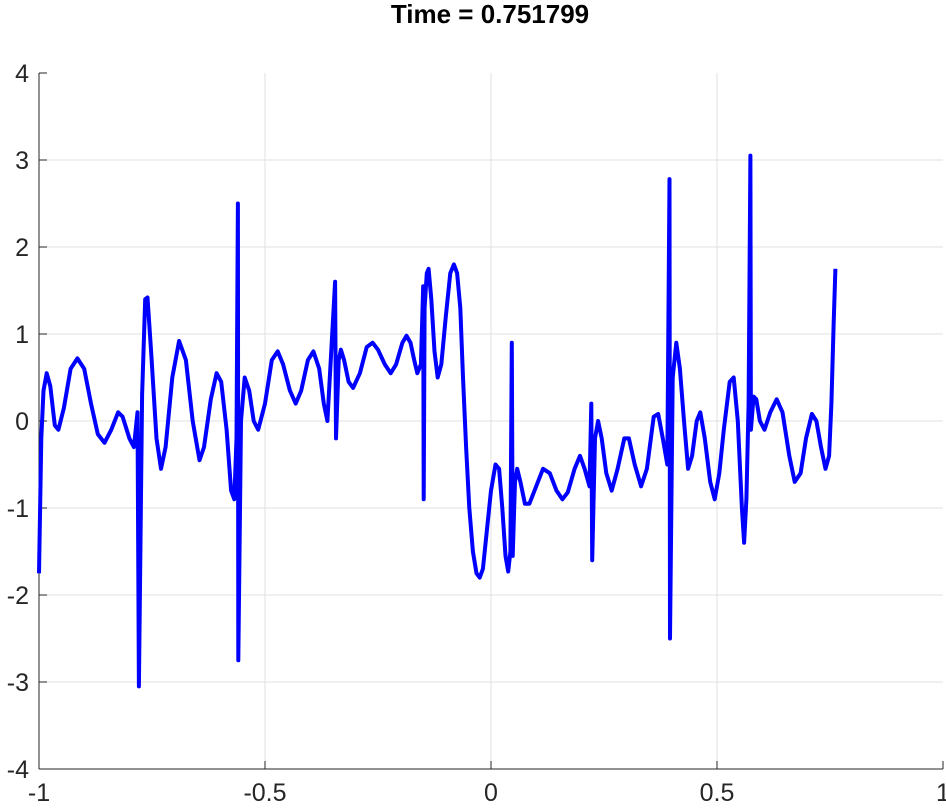 This screenshot has height=810, width=946. Describe the element at coordinates (264, 793) in the screenshot. I see `x-tick-label: -0.5` at that location.